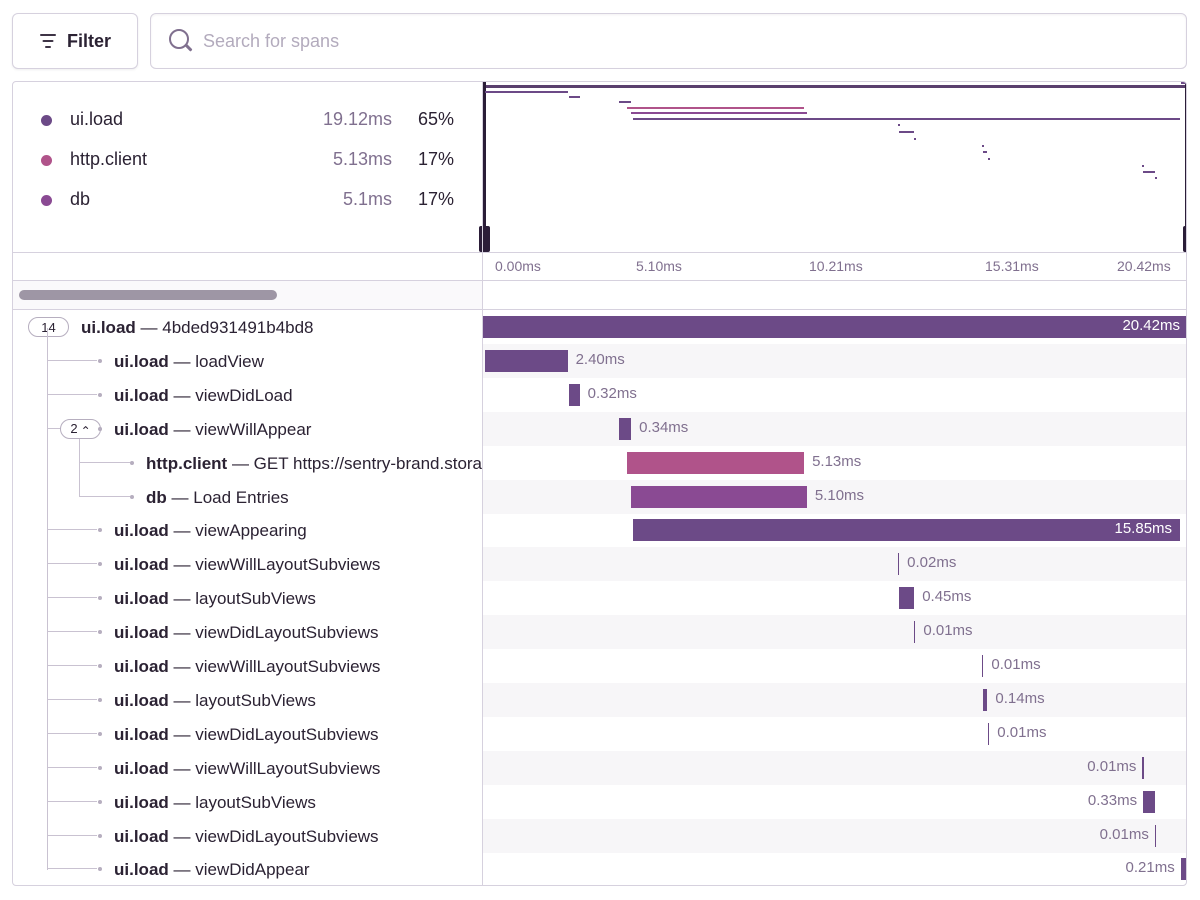 This screenshot has height=900, width=1200. I want to click on span-row: ui.load — viewDidLoad 0.32ms, so click(599, 395).